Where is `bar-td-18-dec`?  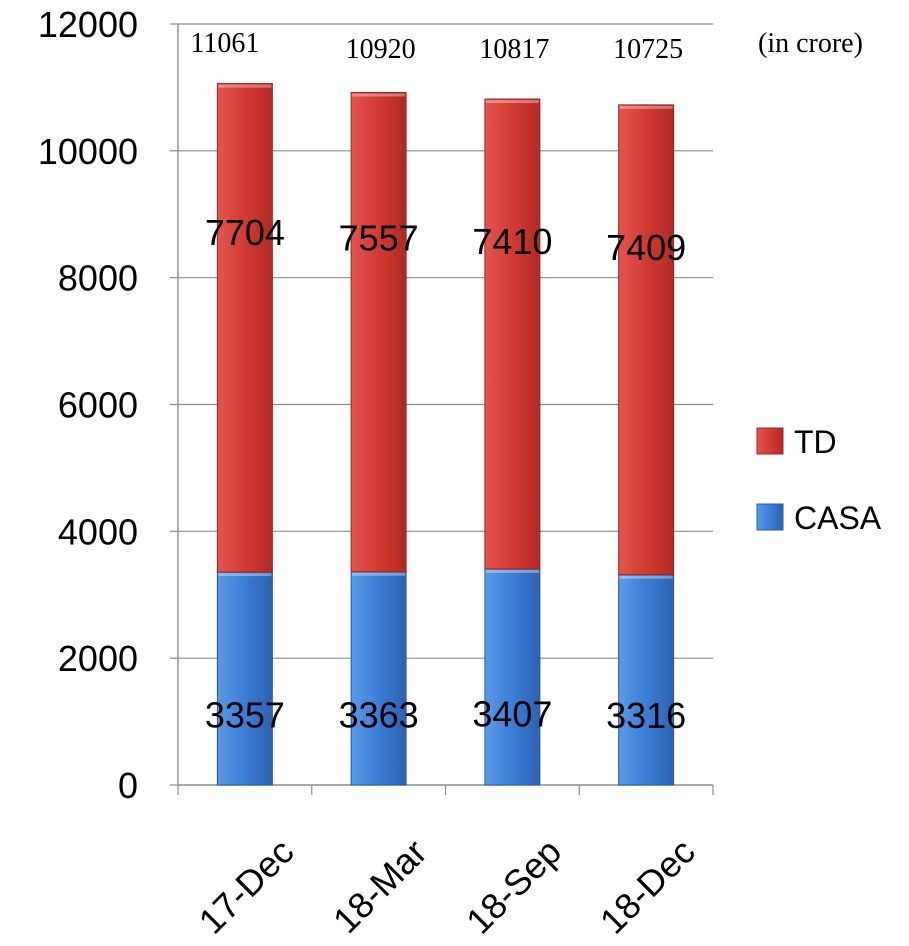 bar-td-18-dec is located at coordinates (646, 340).